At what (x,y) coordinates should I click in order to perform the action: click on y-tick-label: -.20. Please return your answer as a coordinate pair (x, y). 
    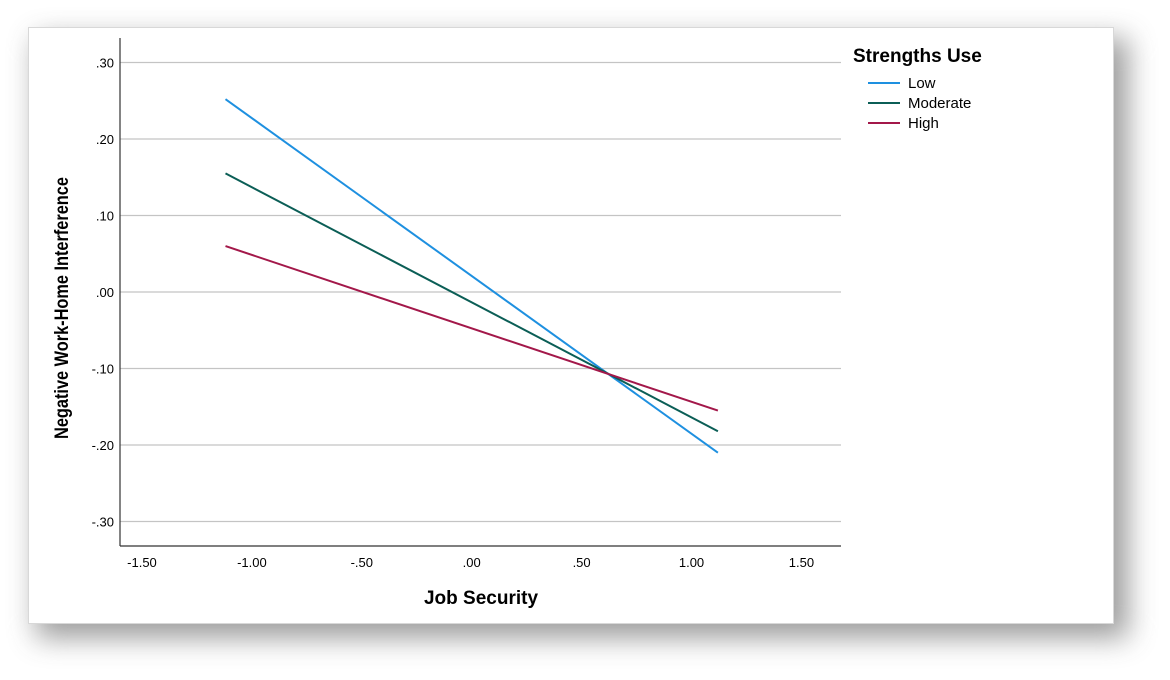
    Looking at the image, I should click on (103, 445).